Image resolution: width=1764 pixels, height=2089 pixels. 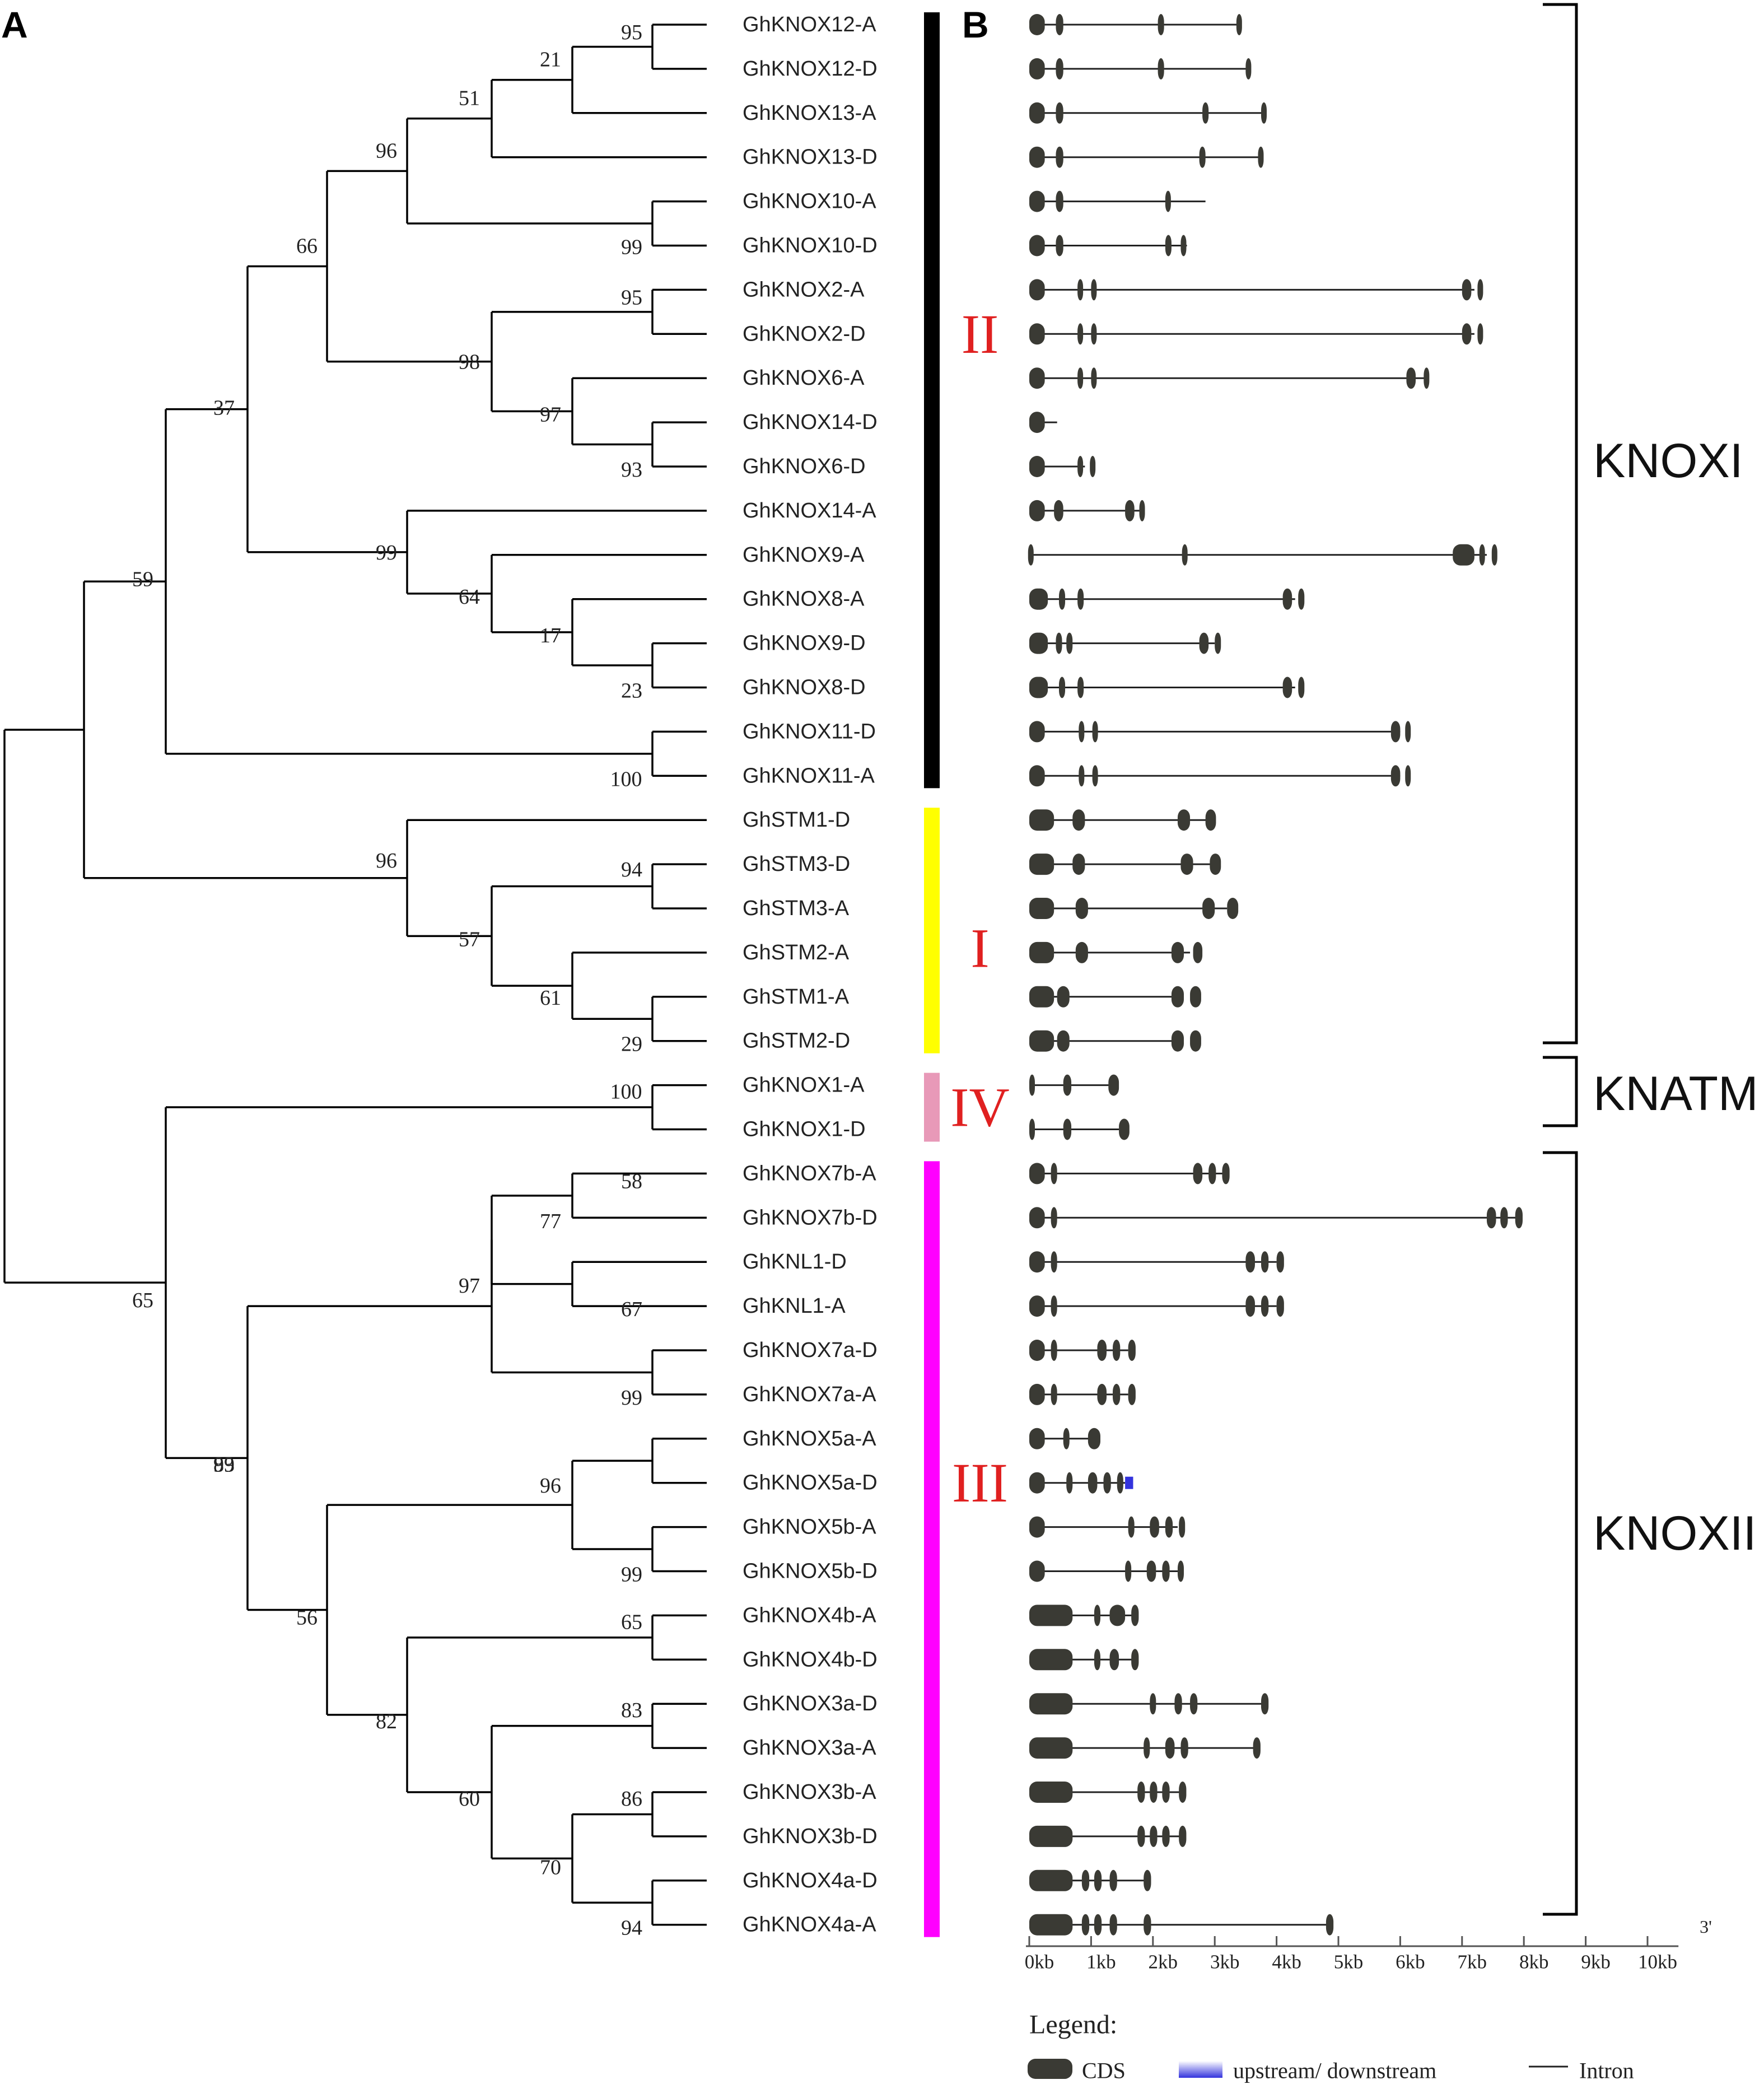 I want to click on leaf-label: GhKNOX3b-D, so click(x=811, y=1836).